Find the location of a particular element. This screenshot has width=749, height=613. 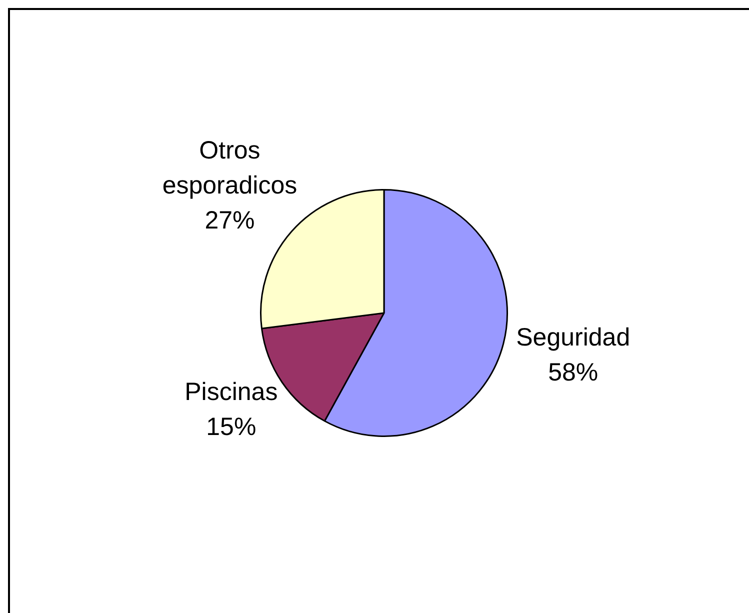

slice-label: Seguridad is located at coordinates (573, 337).